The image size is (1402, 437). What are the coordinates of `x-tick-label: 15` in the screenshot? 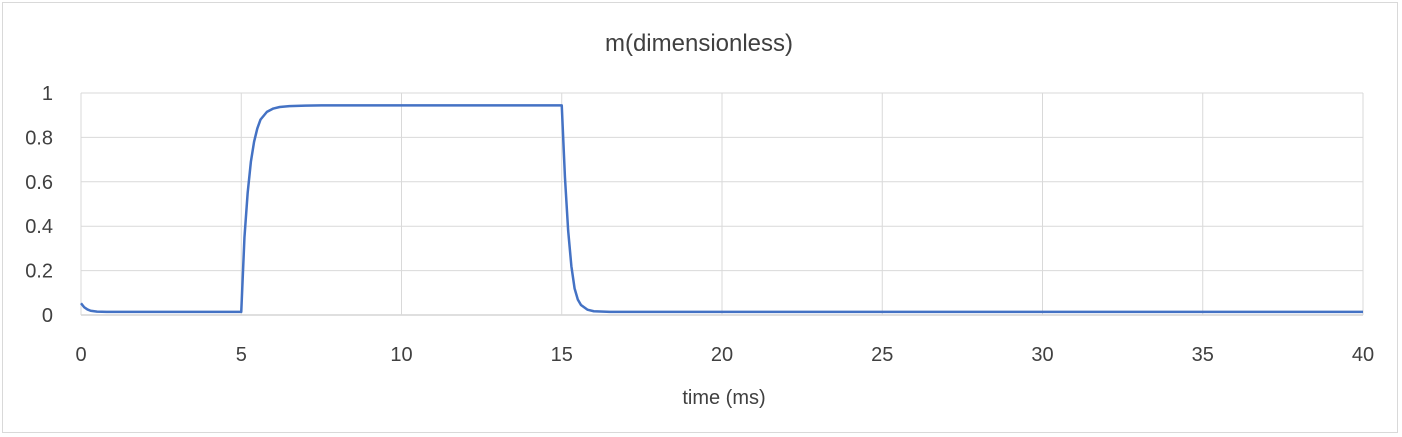 It's located at (562, 355).